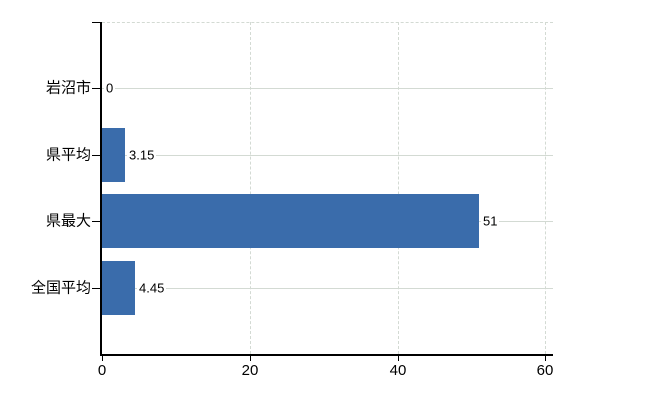 The image size is (650, 400). Describe the element at coordinates (250, 370) in the screenshot. I see `x-tick-label: 20` at that location.